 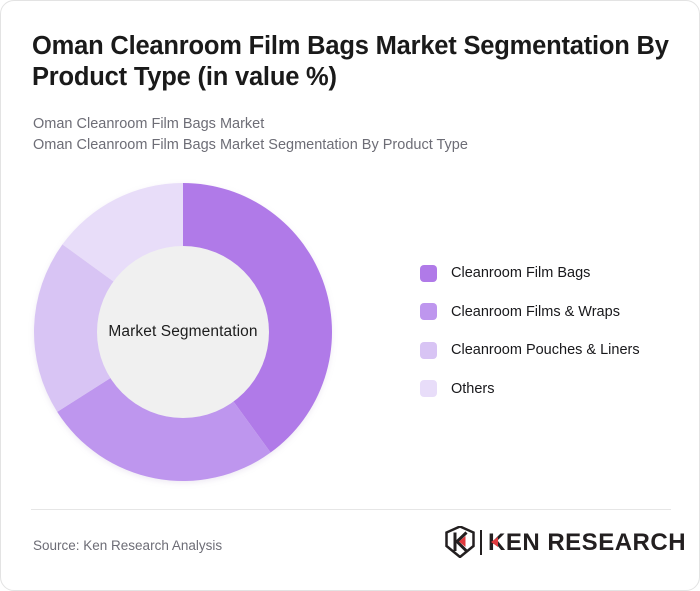 What do you see at coordinates (351, 509) in the screenshot?
I see `footer-divider` at bounding box center [351, 509].